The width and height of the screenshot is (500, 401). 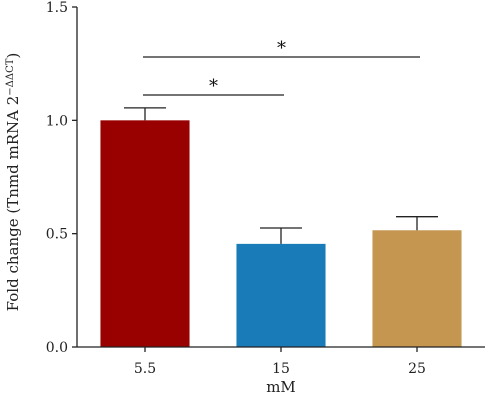 I want to click on y-ticks-group: 0.0 0.5 1.0 1.5, so click(x=61, y=178).